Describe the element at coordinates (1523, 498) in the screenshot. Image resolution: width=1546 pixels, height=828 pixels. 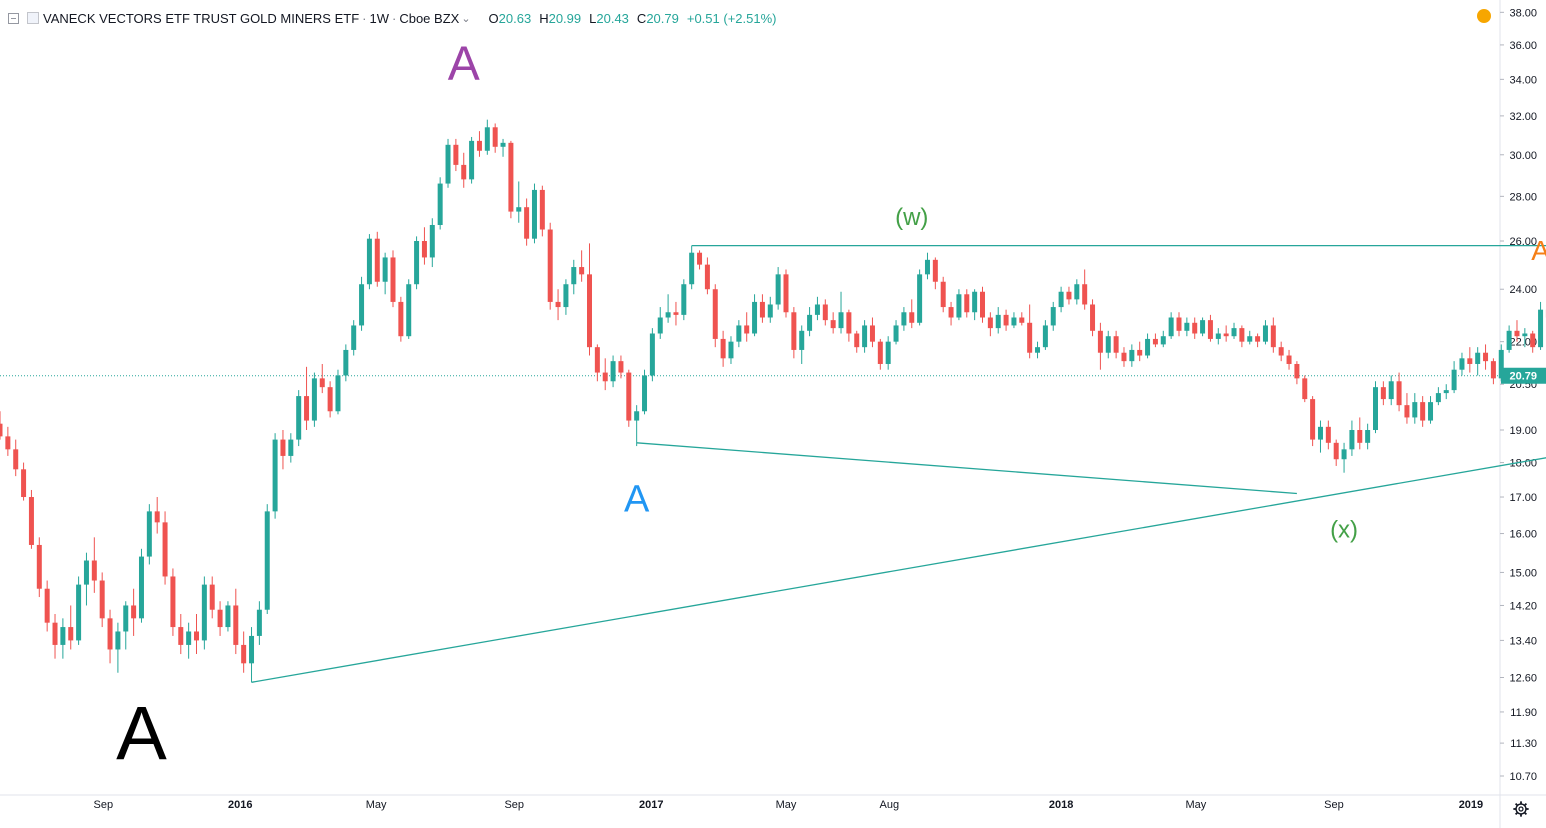
I see `y-tick-label: 17.00` at that location.